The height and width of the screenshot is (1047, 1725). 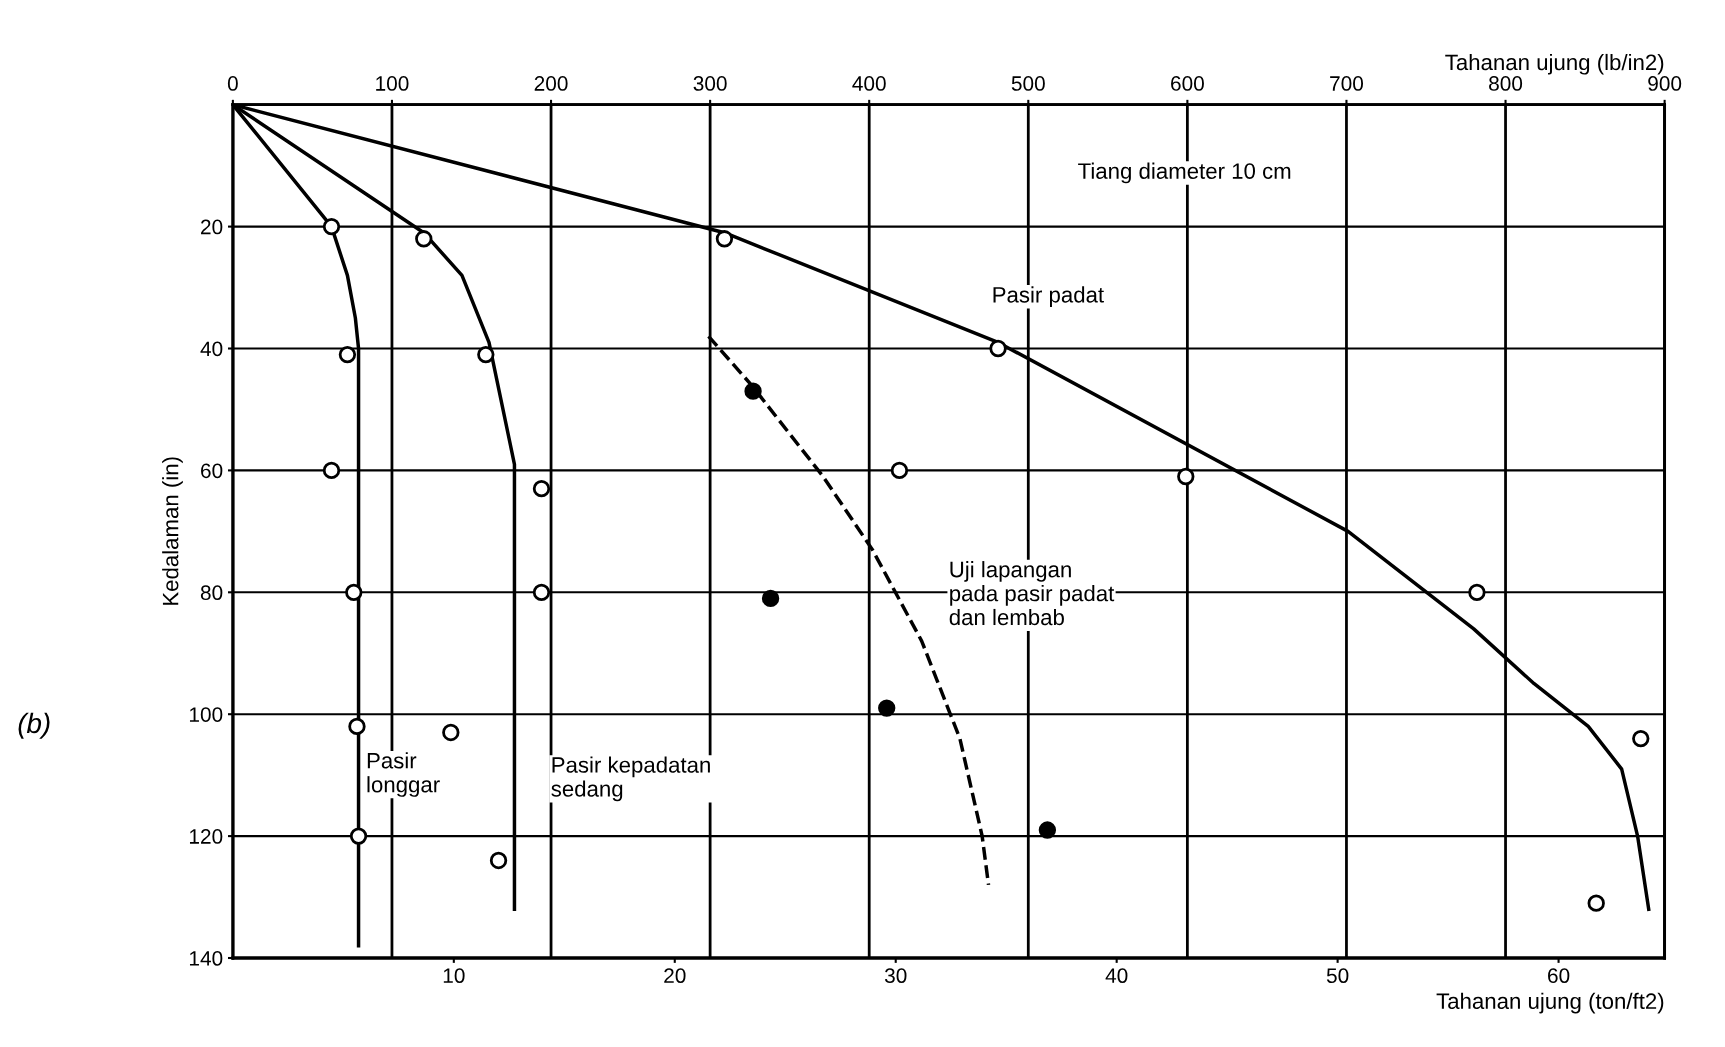 I want to click on x2-tick-label: 100, so click(x=392, y=83).